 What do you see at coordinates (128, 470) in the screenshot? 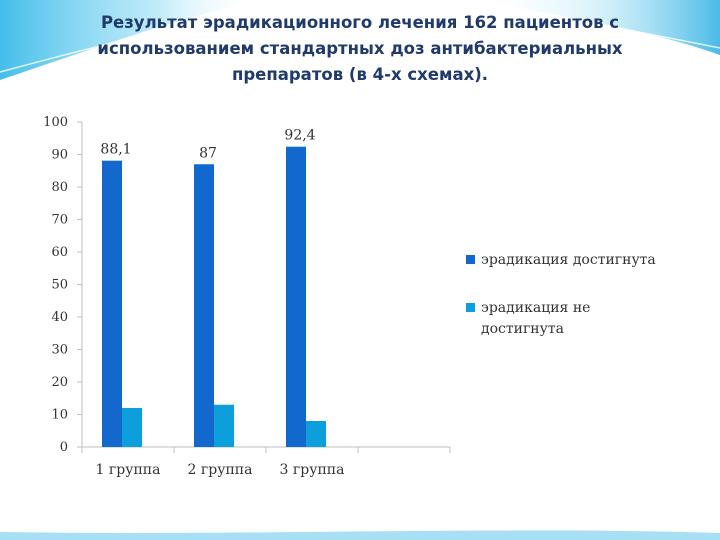
I see `x-tick-label: 1 группа` at bounding box center [128, 470].